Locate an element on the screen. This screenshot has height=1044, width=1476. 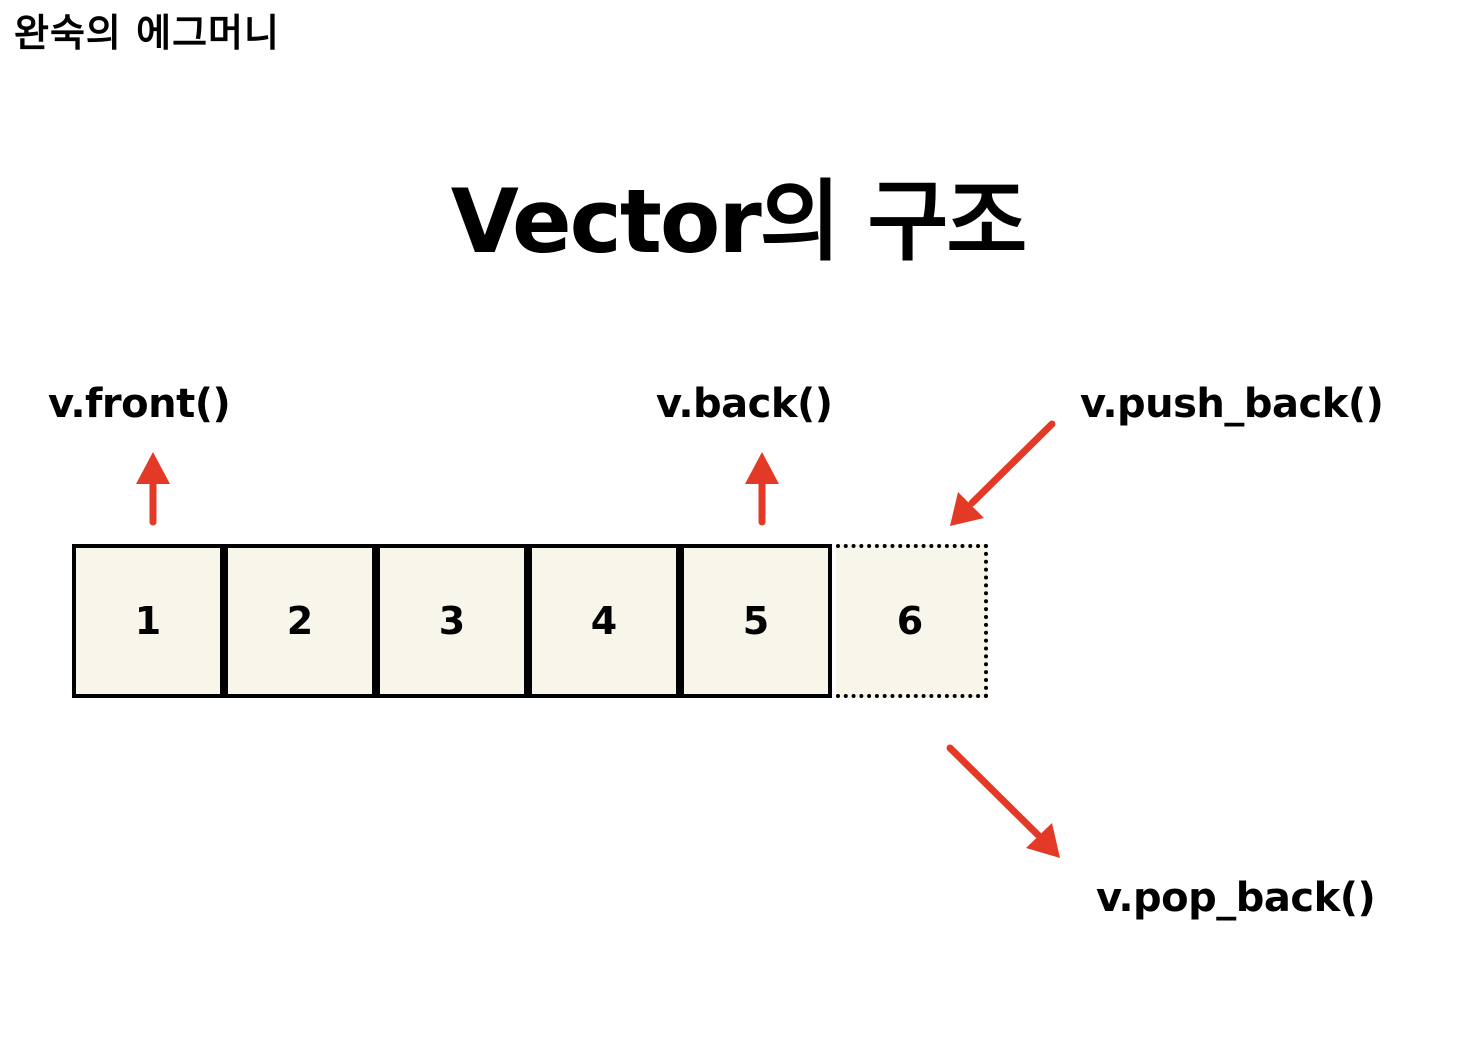
back-label: v.back() is located at coordinates (744, 404).